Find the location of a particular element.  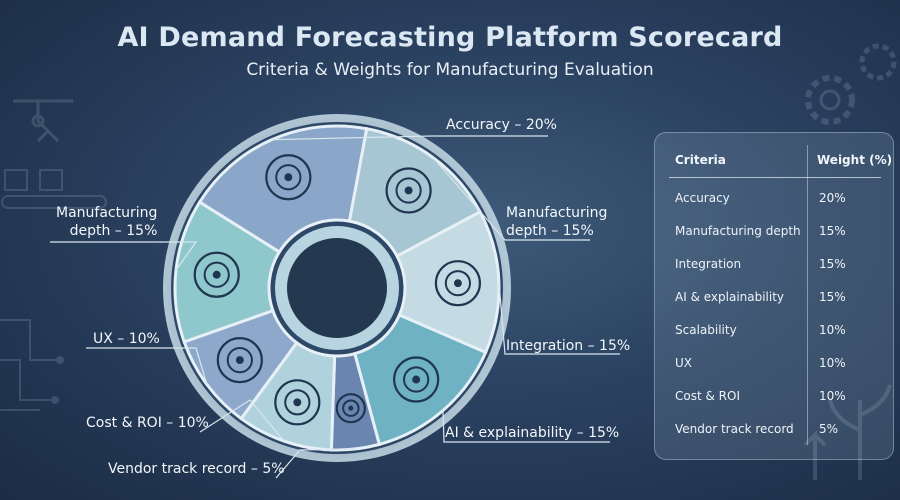

target-icon is located at coordinates (288, 177).